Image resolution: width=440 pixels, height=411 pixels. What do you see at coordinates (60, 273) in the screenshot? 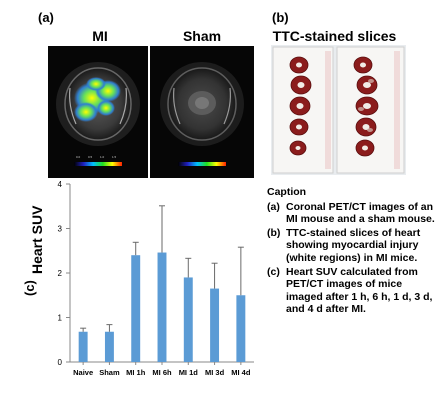
I see `y-tick-label: 2` at bounding box center [60, 273].